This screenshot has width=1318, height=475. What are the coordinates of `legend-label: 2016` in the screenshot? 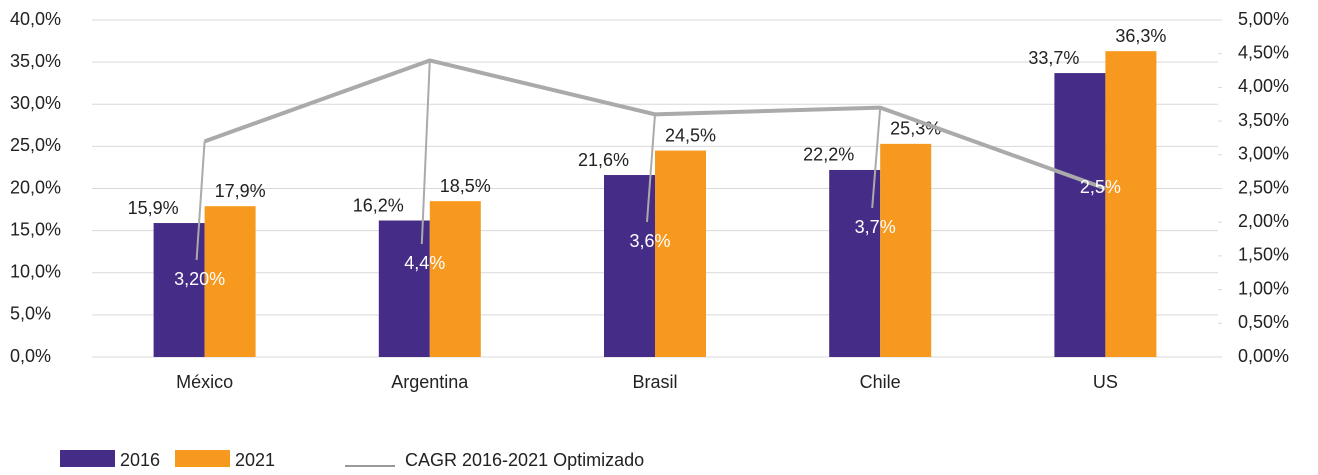 It's located at (140, 460).